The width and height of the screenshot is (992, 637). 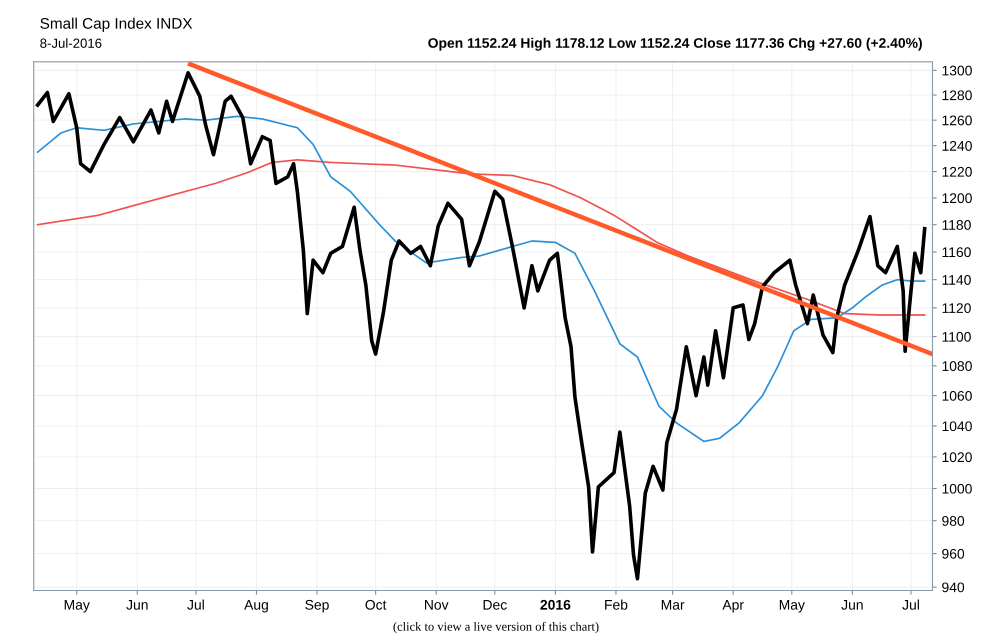 What do you see at coordinates (376, 605) in the screenshot?
I see `x-tick-label: Oct` at bounding box center [376, 605].